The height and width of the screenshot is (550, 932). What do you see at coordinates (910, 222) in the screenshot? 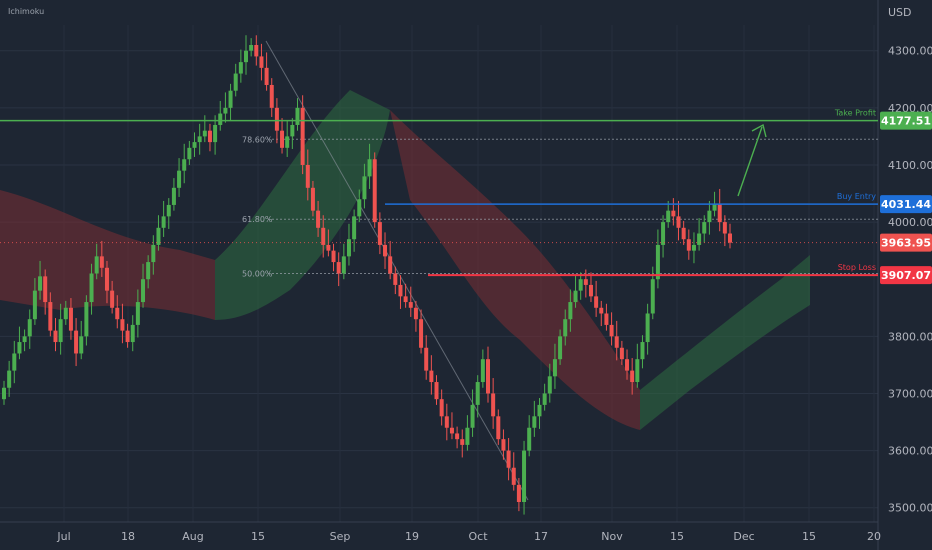
I see `y-tick-label: 4000.00` at bounding box center [910, 222].